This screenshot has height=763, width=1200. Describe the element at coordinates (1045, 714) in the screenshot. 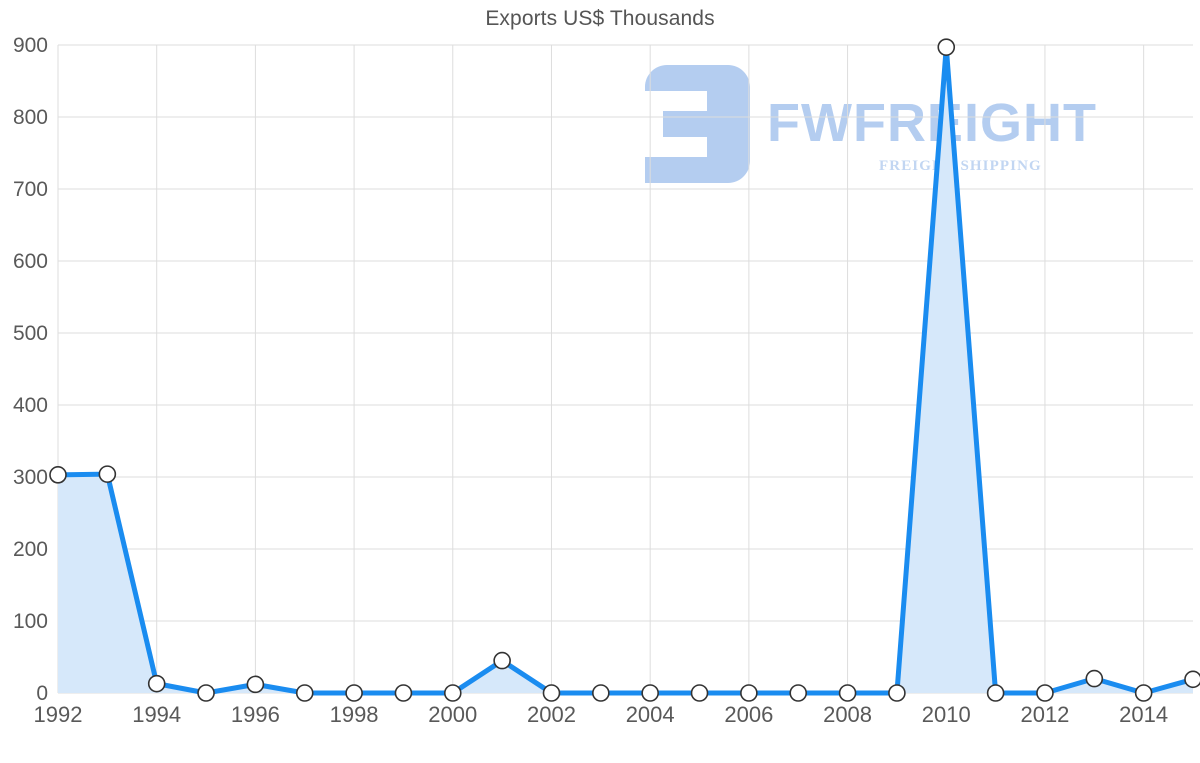

I see `x-axis-tick-label: 2012` at that location.